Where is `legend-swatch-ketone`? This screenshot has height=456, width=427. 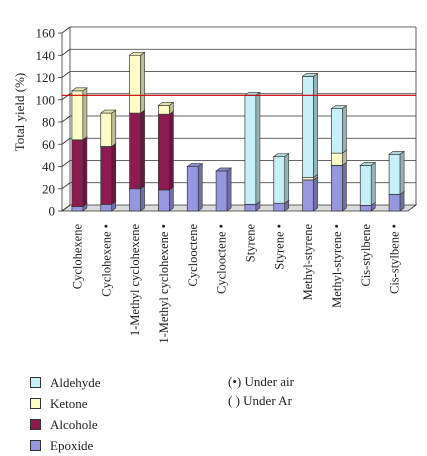 legend-swatch-ketone is located at coordinates (35, 403).